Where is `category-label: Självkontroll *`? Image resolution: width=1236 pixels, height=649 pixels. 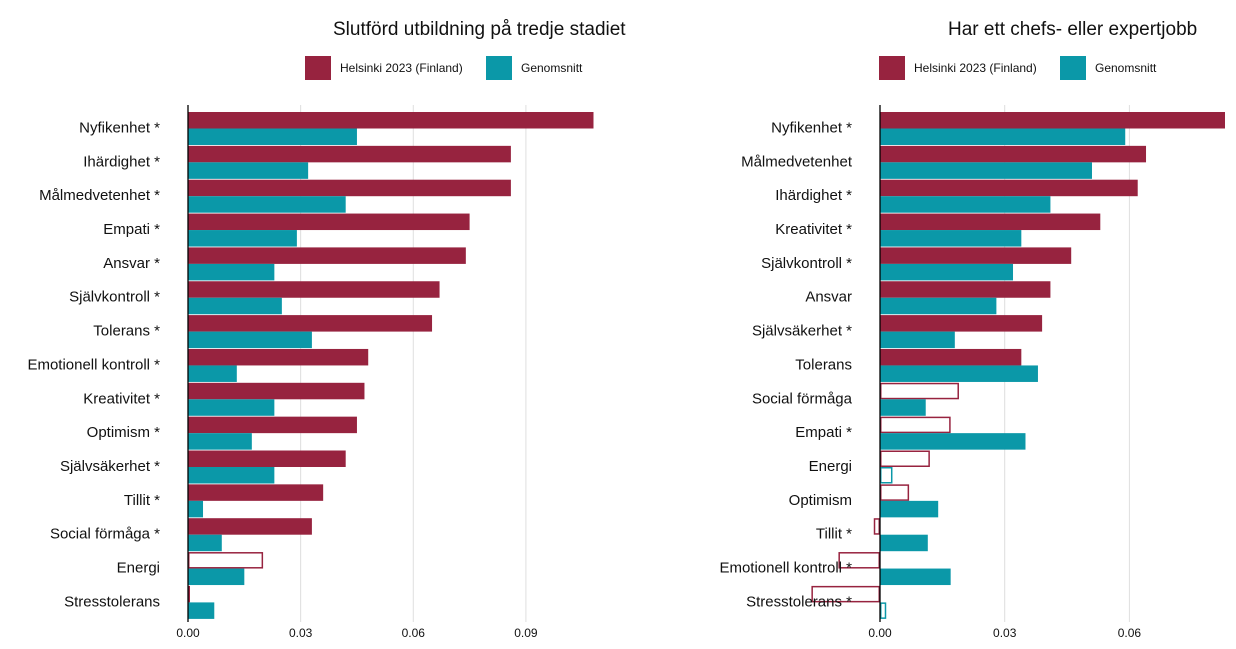
category-label: Självkontroll * is located at coordinates (114, 297).